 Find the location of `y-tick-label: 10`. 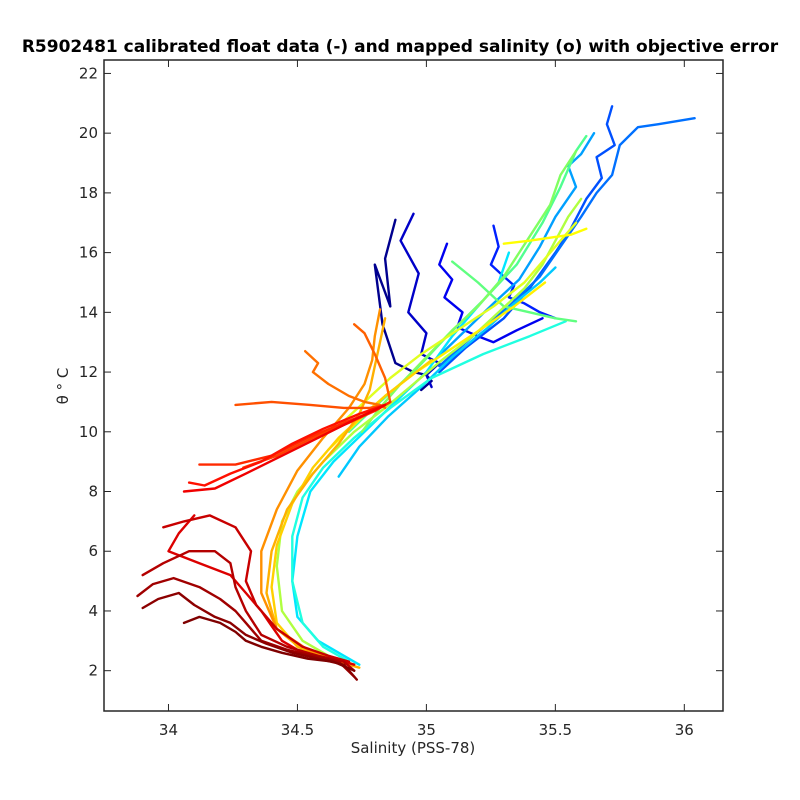

y-tick-label: 10 is located at coordinates (88, 432).